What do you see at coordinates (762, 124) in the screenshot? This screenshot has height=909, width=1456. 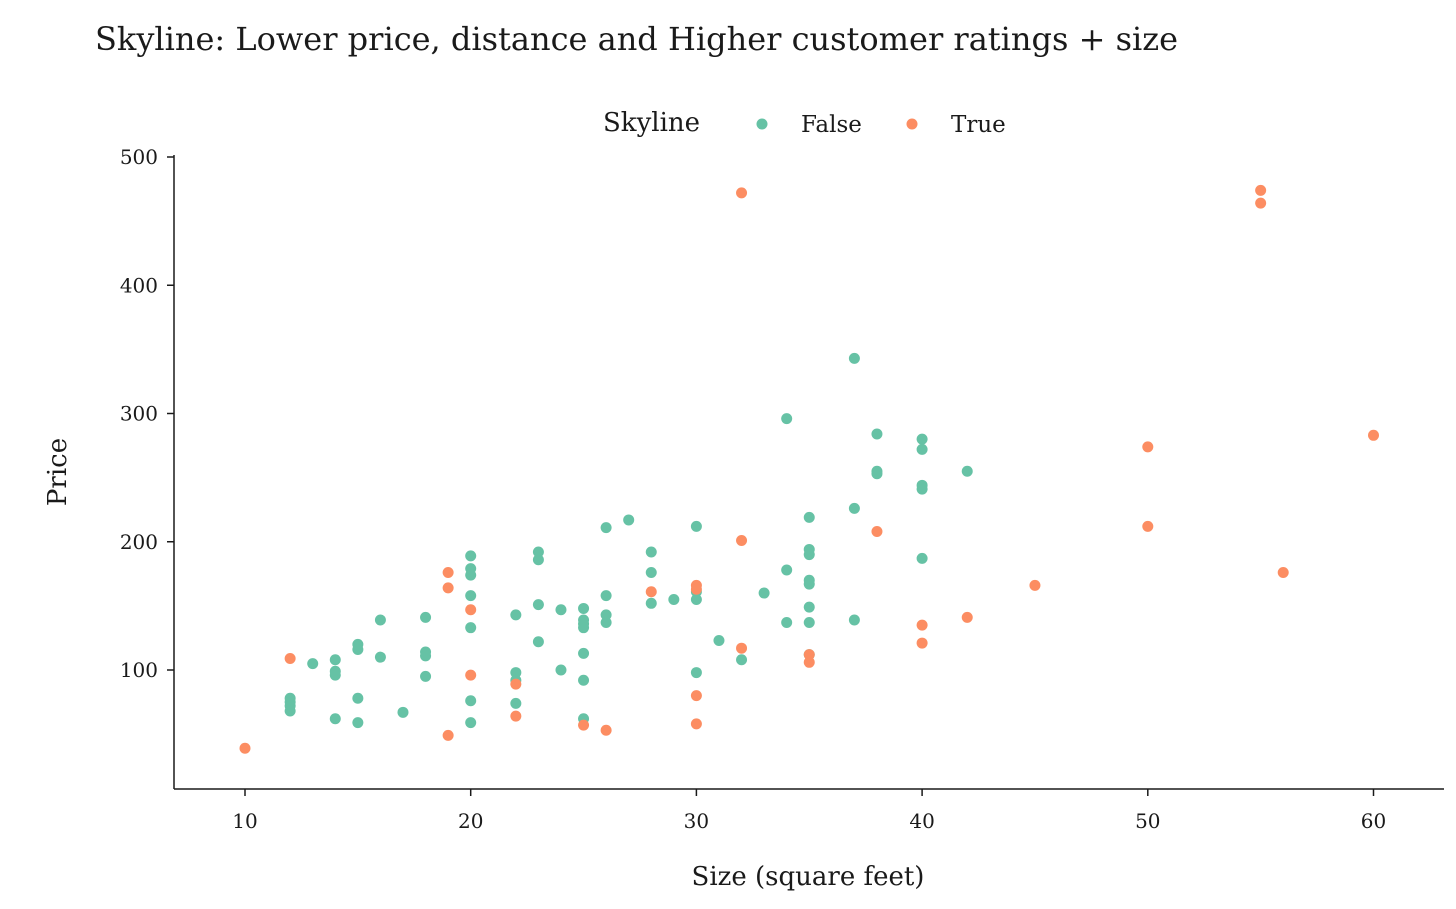 I see `legend-marker-false` at bounding box center [762, 124].